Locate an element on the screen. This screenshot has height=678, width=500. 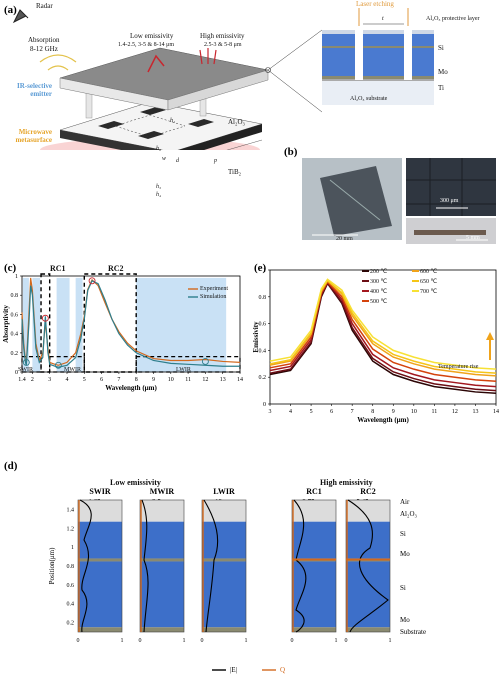
plot-frame is located at coordinates (383, 337).